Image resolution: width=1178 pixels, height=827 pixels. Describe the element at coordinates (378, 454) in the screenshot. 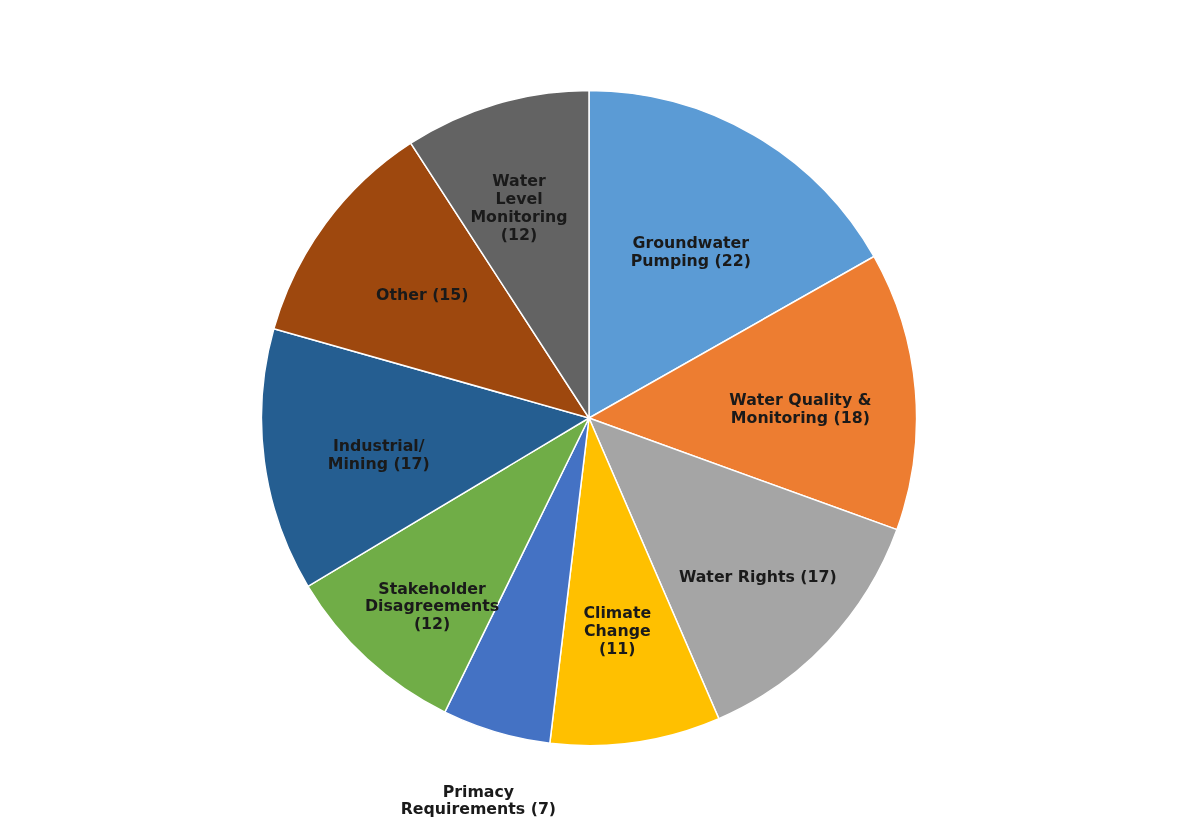

I see `slice-label: Industrial/ Mining (17)` at that location.